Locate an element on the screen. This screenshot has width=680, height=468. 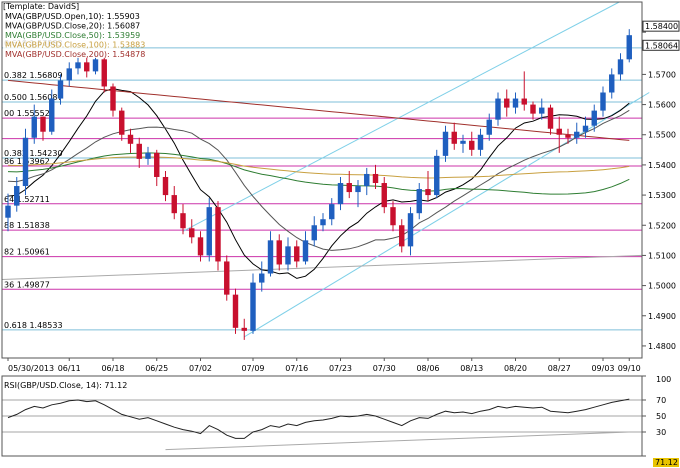
last-price-label-0: 1.58400 is located at coordinates (661, 26).